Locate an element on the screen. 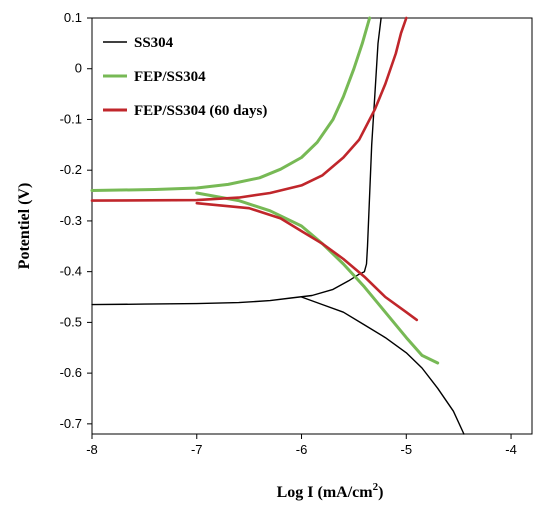 This screenshot has height=514, width=550. x-axis-ticks: -8 -7 -6 -5 -4 is located at coordinates (301, 445).